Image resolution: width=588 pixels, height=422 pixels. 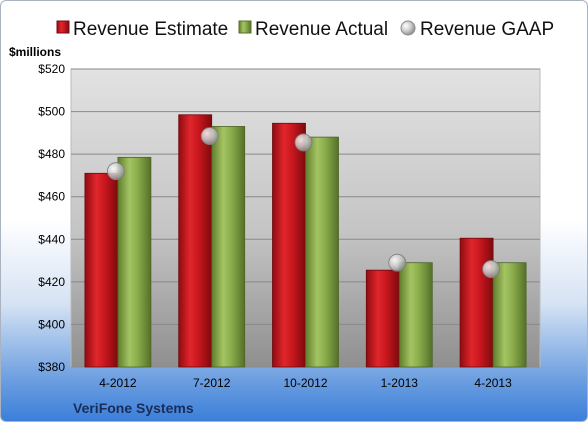 I want to click on y-tick-label: $380, so click(x=51, y=367).